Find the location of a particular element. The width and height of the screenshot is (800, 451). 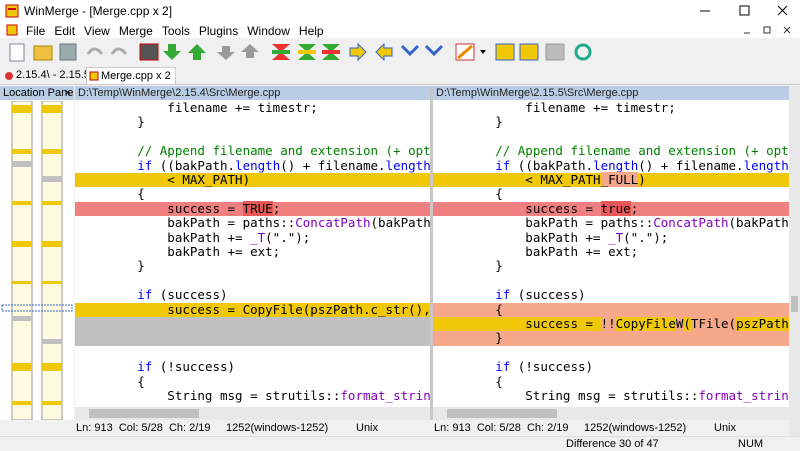

pane-status: Unix is located at coordinates (367, 428).